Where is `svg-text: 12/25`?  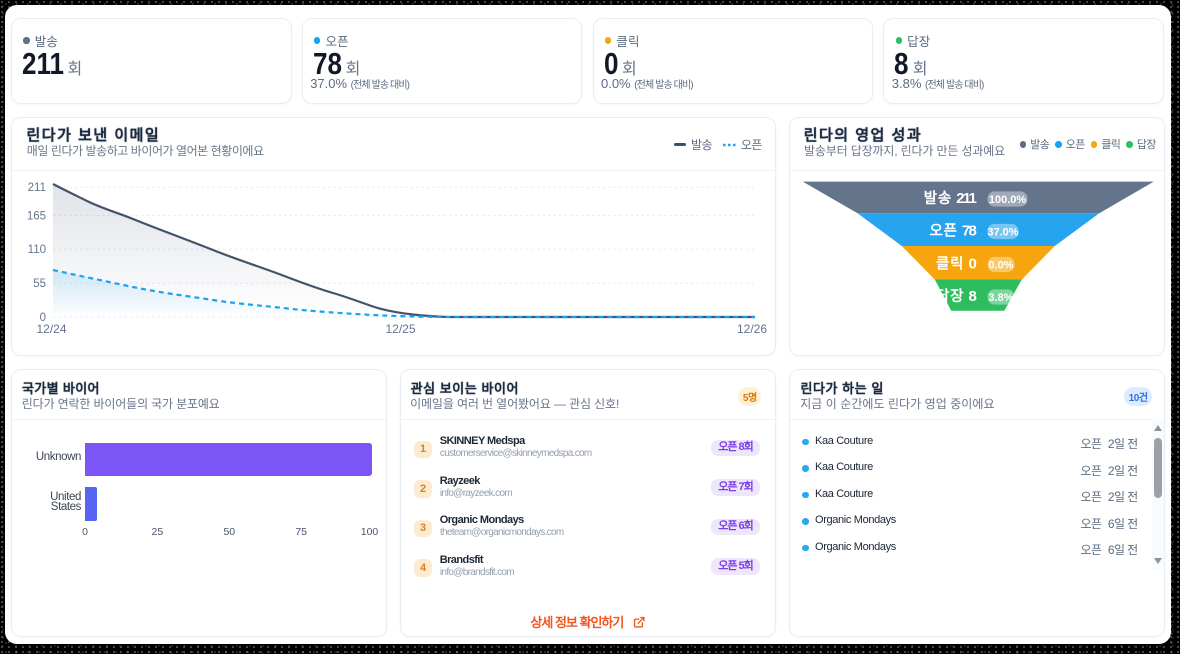
svg-text: 12/25 is located at coordinates (401, 329).